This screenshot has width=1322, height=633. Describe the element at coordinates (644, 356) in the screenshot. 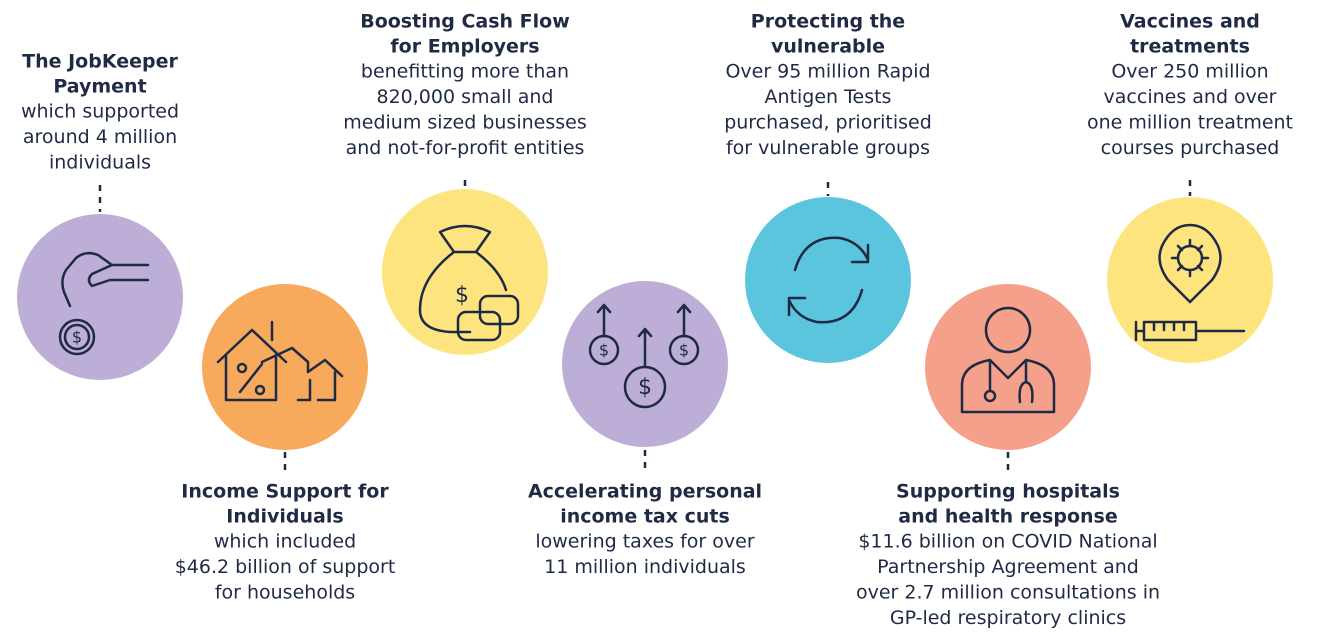

I see `icon-tax-coins: $ $ $` at that location.